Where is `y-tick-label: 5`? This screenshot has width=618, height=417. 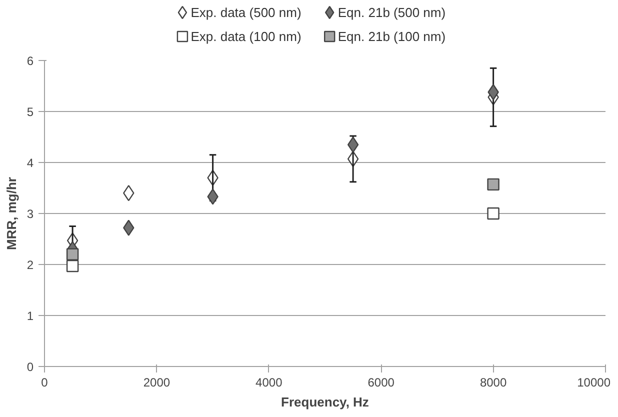
y-tick-label: 5 is located at coordinates (30, 112).